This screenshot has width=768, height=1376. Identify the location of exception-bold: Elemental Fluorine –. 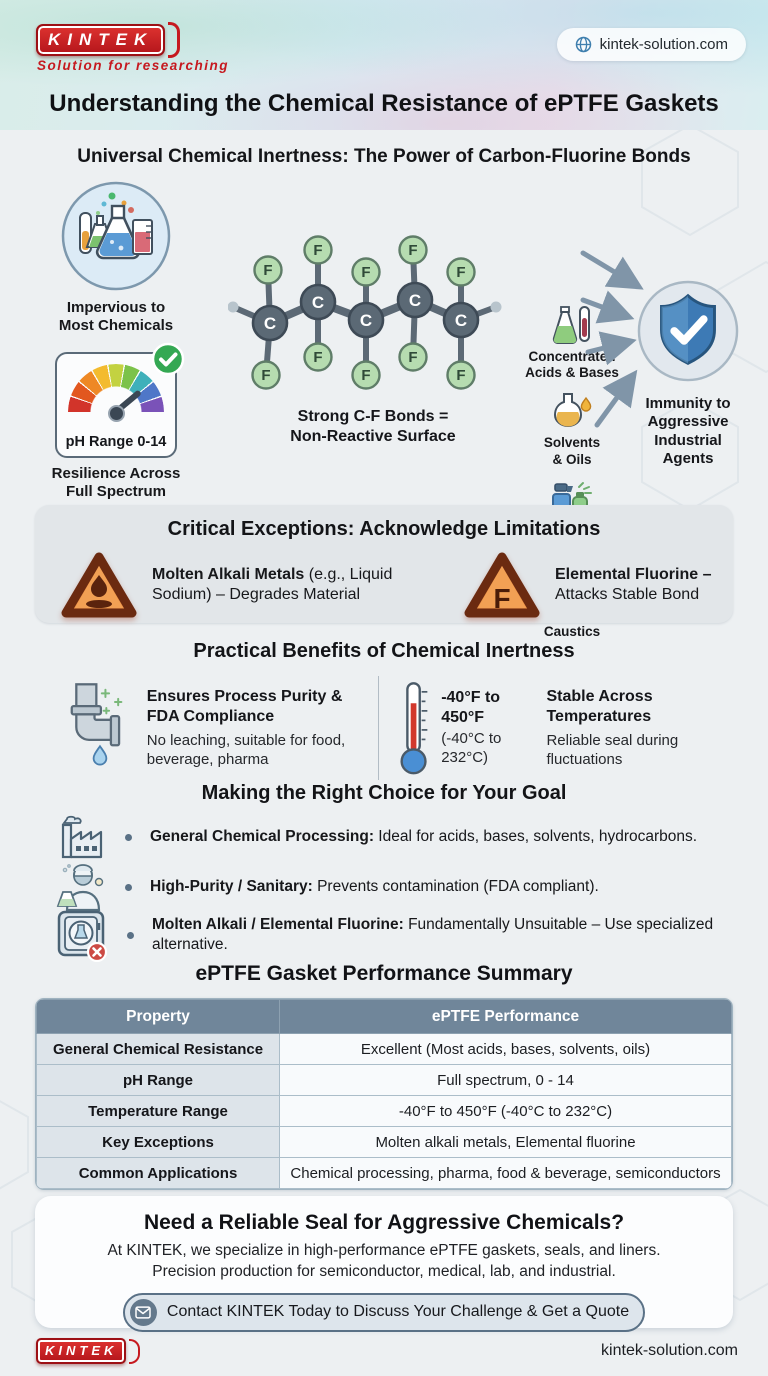
(633, 574).